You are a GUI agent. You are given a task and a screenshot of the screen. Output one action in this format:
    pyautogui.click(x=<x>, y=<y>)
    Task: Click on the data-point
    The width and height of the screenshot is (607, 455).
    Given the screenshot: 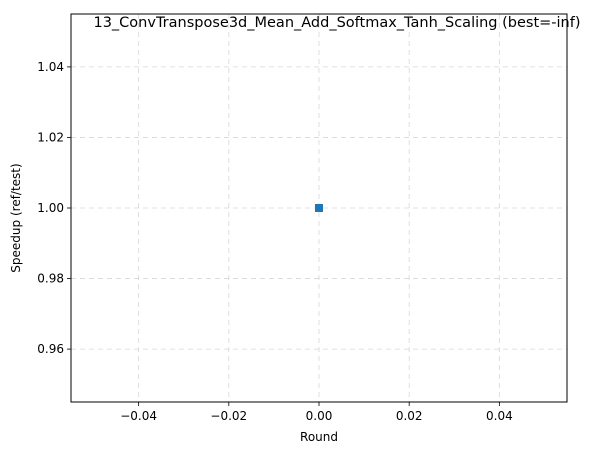 What is the action you would take?
    pyautogui.click(x=319, y=208)
    